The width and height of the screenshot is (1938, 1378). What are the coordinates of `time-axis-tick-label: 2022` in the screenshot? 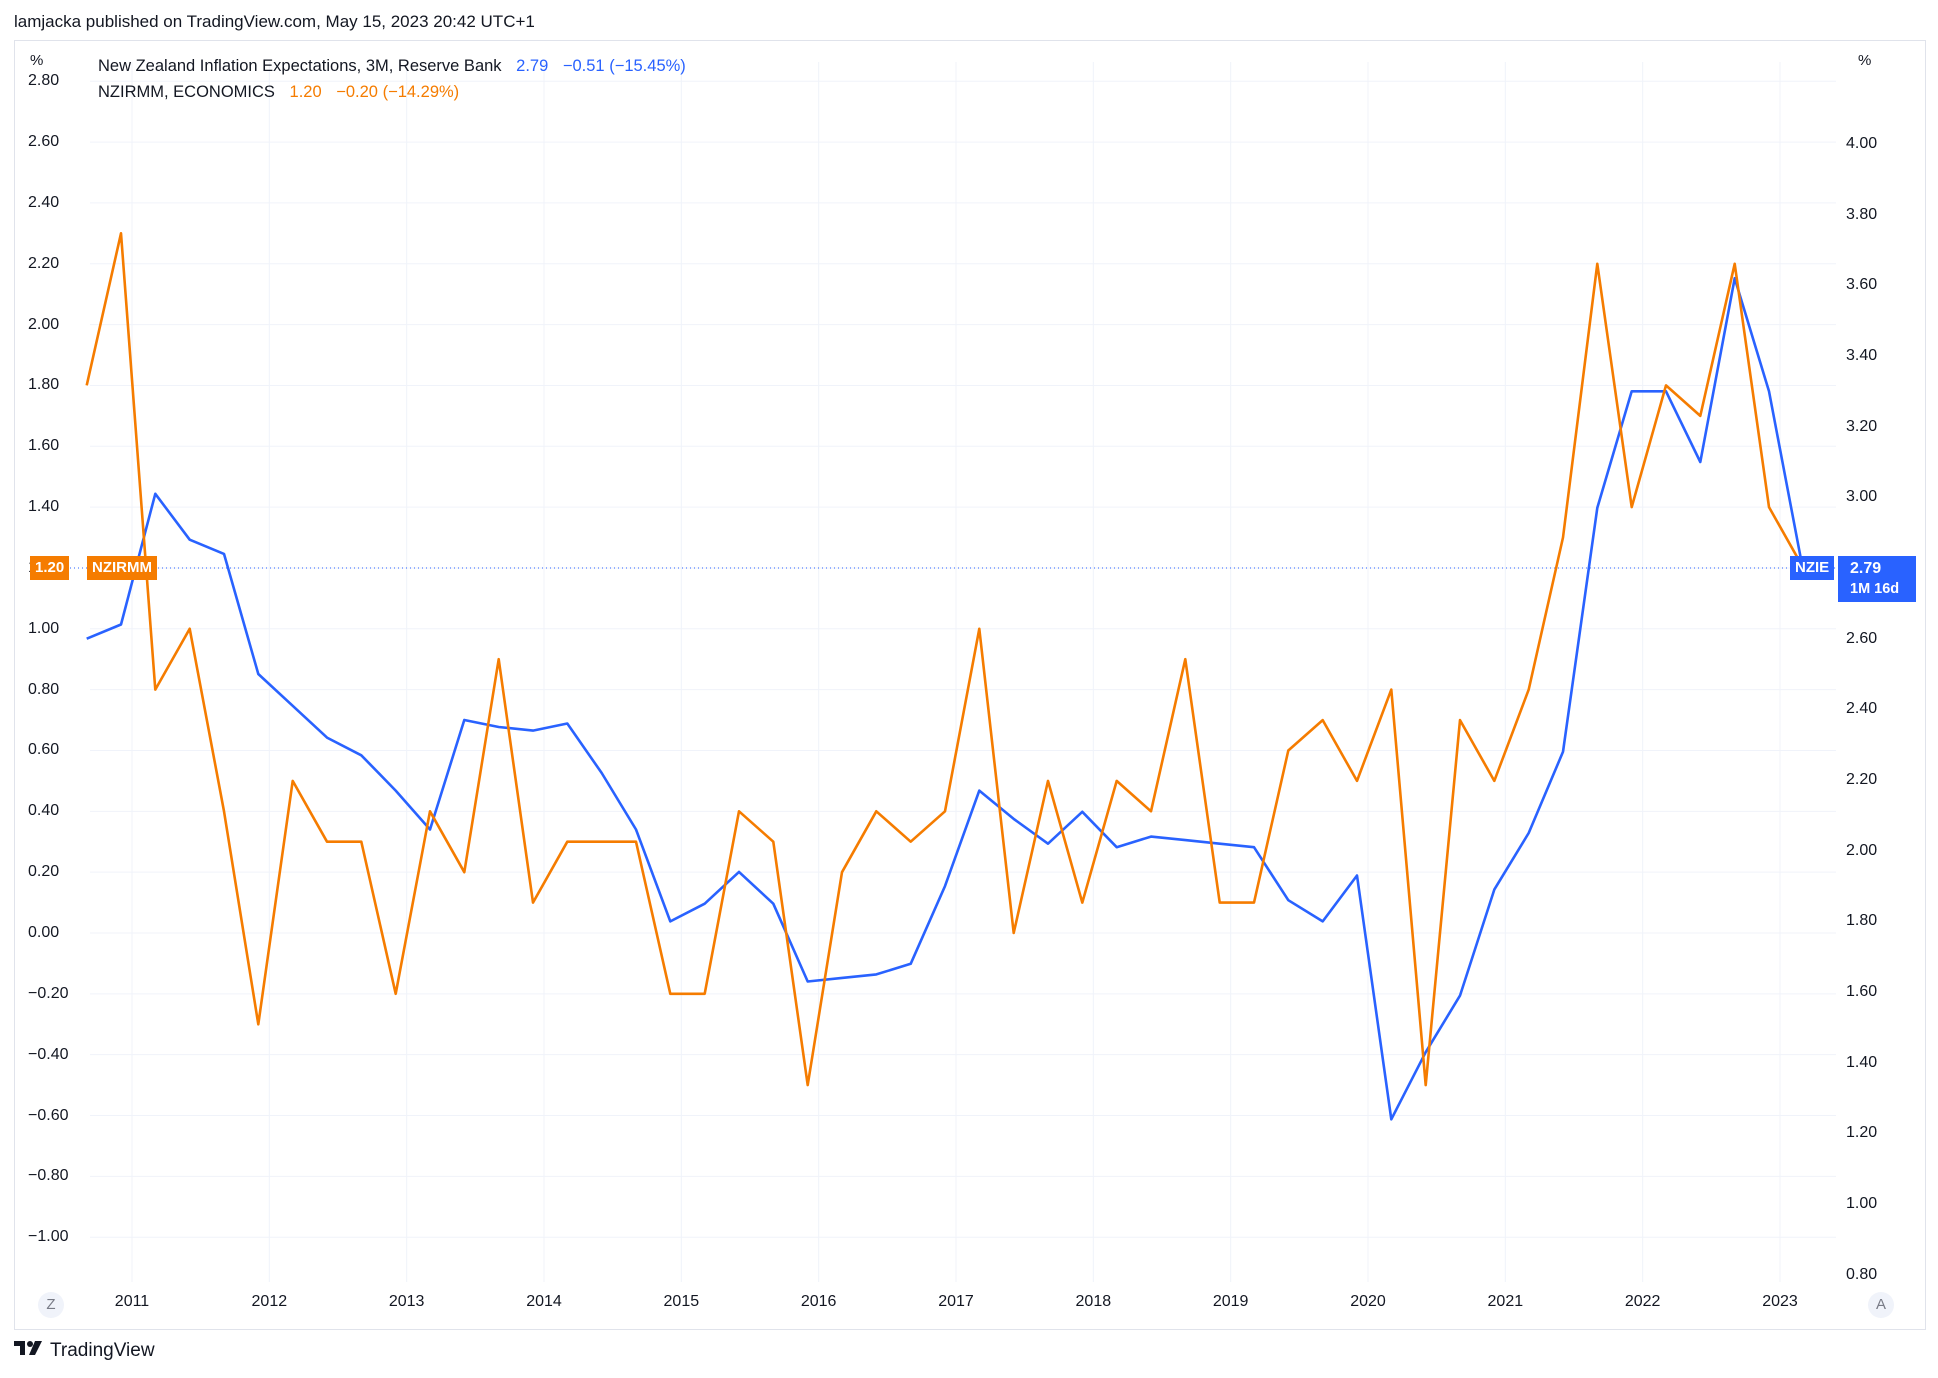 It's located at (1642, 1301).